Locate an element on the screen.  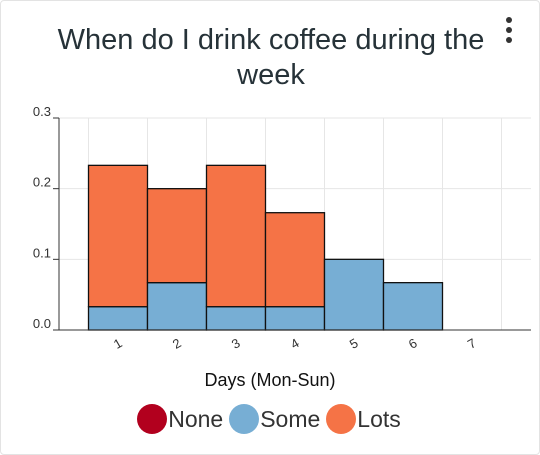
x-tick-label: 3 is located at coordinates (236, 343).